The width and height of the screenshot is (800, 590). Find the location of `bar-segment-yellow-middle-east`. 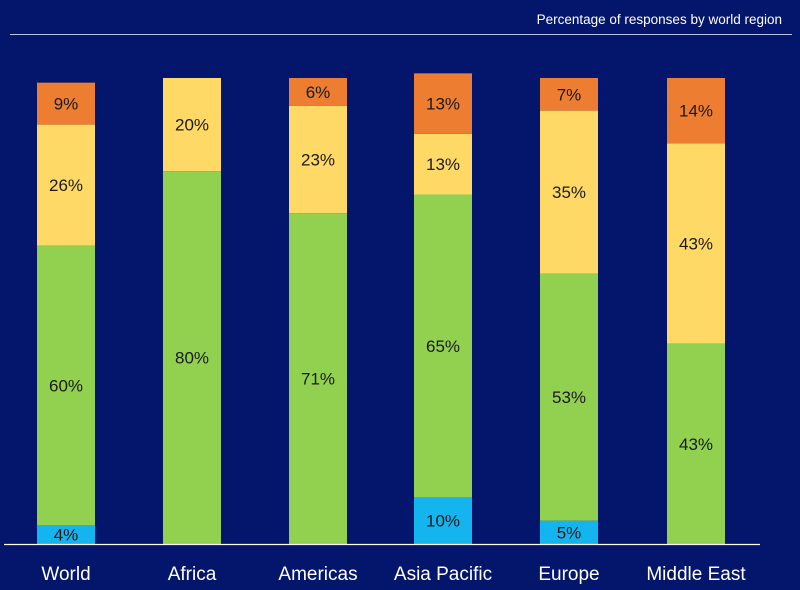

bar-segment-yellow-middle-east is located at coordinates (696, 243).